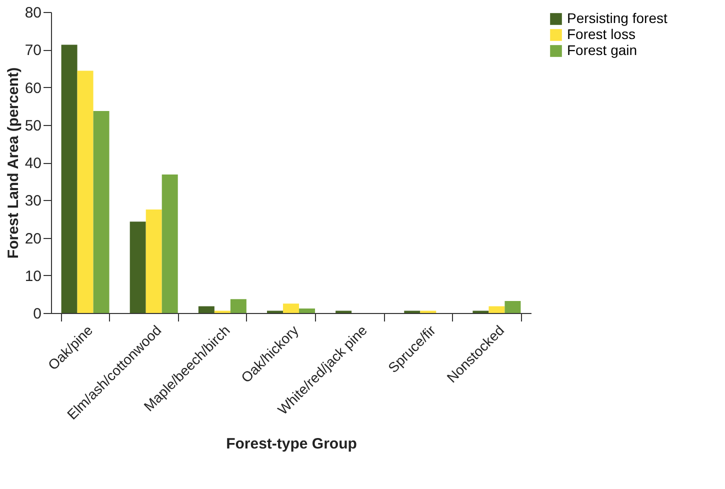 Image resolution: width=725 pixels, height=489 pixels. What do you see at coordinates (33, 51) in the screenshot?
I see `y-tick-label: 70` at bounding box center [33, 51].